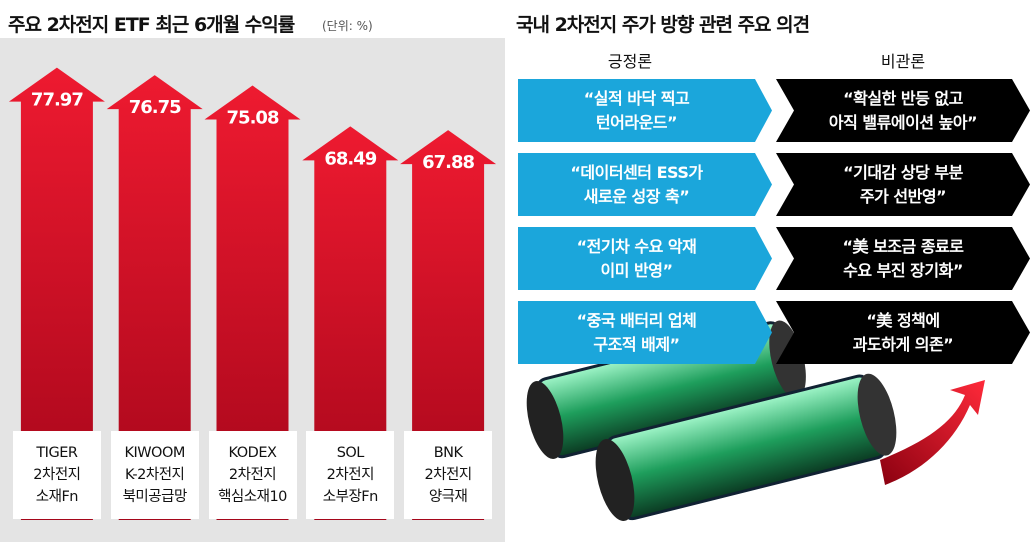  Describe the element at coordinates (253, 118) in the screenshot. I see `value-label: 75.08` at that location.